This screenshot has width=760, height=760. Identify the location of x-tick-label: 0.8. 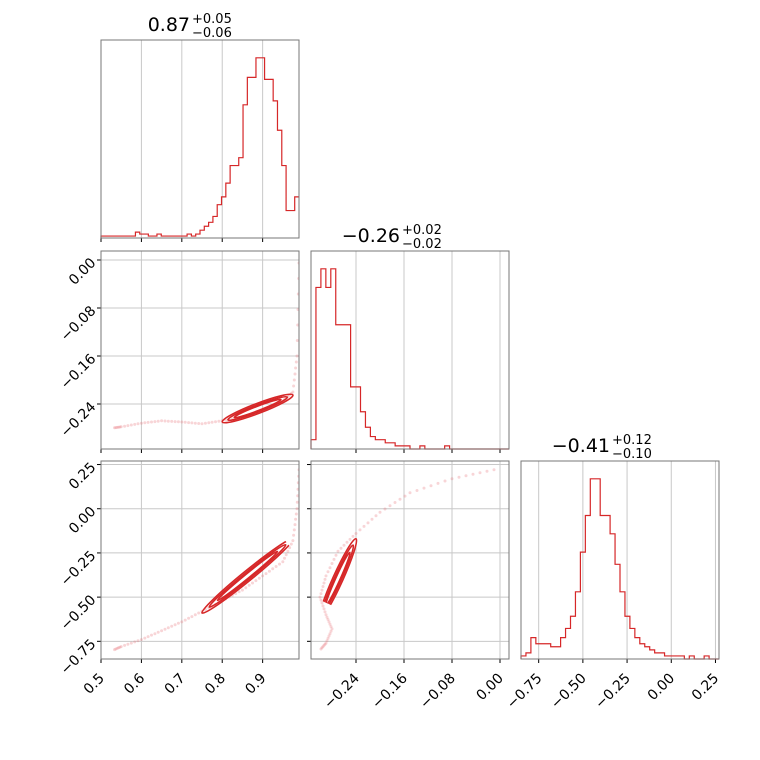
(215, 684).